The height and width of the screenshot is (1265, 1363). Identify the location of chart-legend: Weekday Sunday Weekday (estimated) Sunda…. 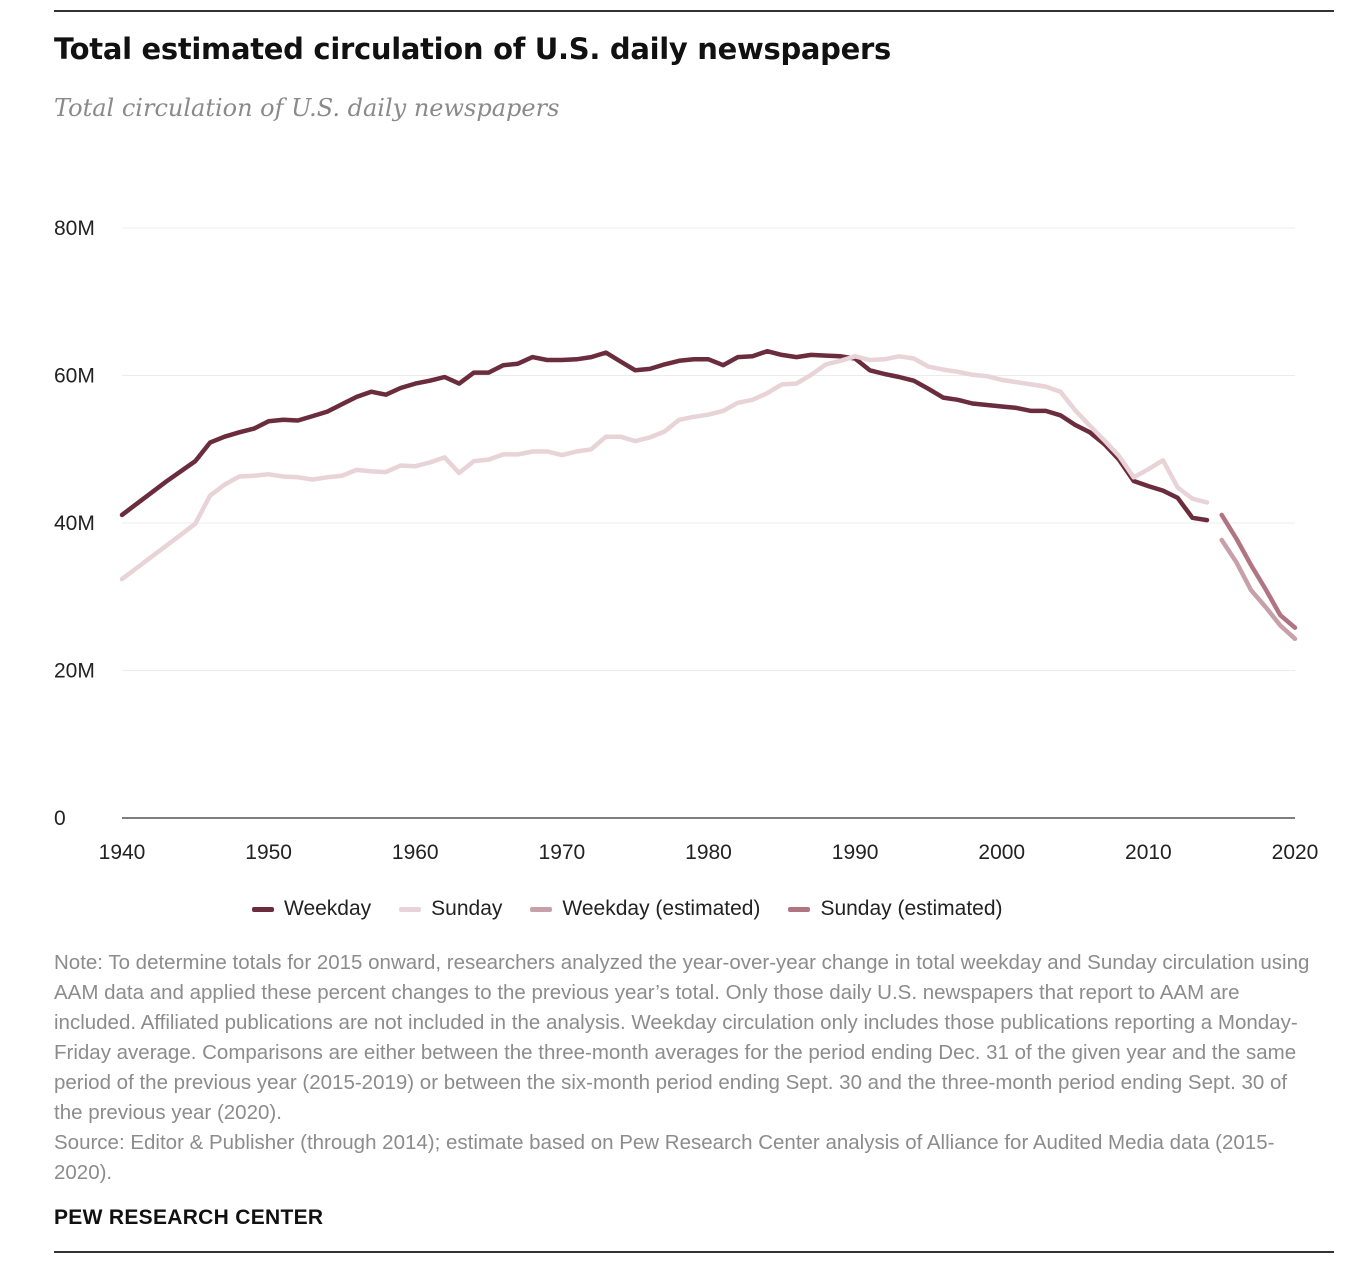
(641, 909).